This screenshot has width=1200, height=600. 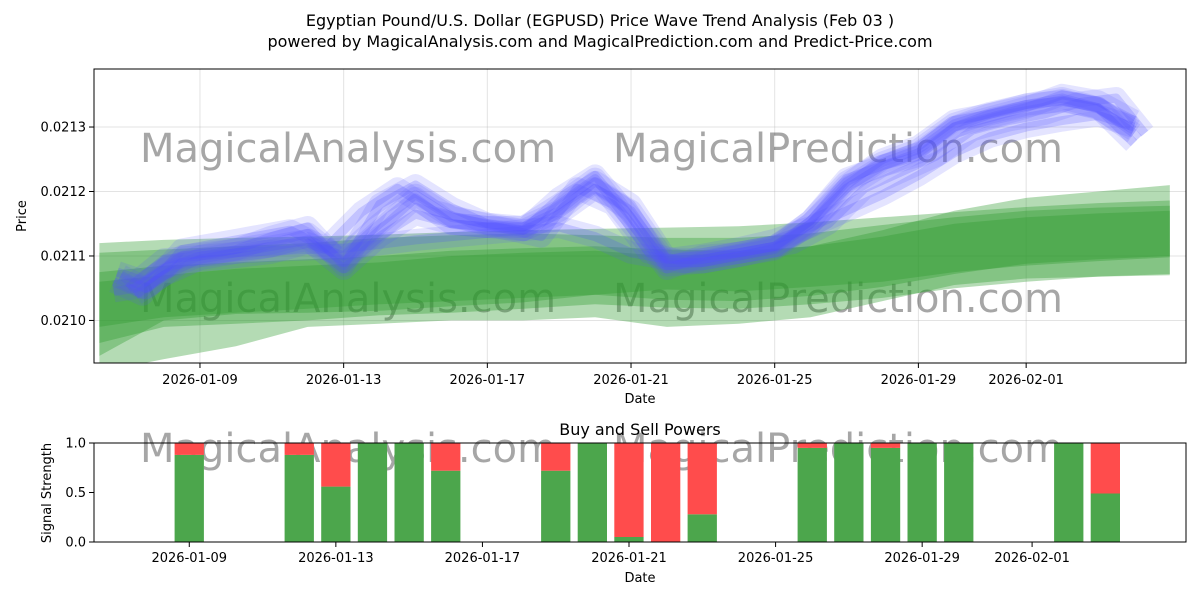 What do you see at coordinates (75, 543) in the screenshot?
I see `buy-sell-y-tick-label: 0.0` at bounding box center [75, 543].